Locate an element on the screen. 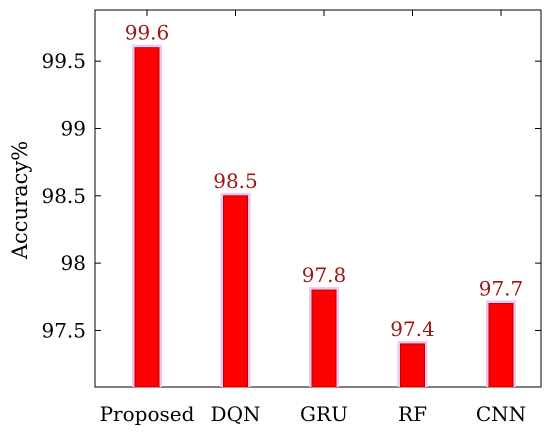 The width and height of the screenshot is (550, 435). data-label: 99.6 is located at coordinates (147, 33).